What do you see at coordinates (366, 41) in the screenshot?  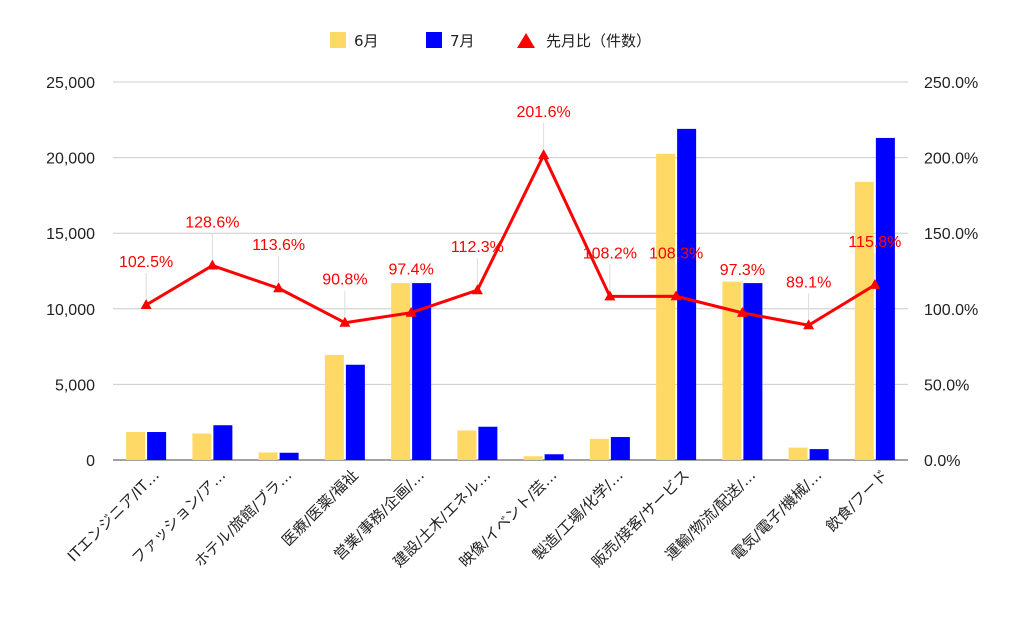 I see `legend-label-june: 6月` at bounding box center [366, 41].